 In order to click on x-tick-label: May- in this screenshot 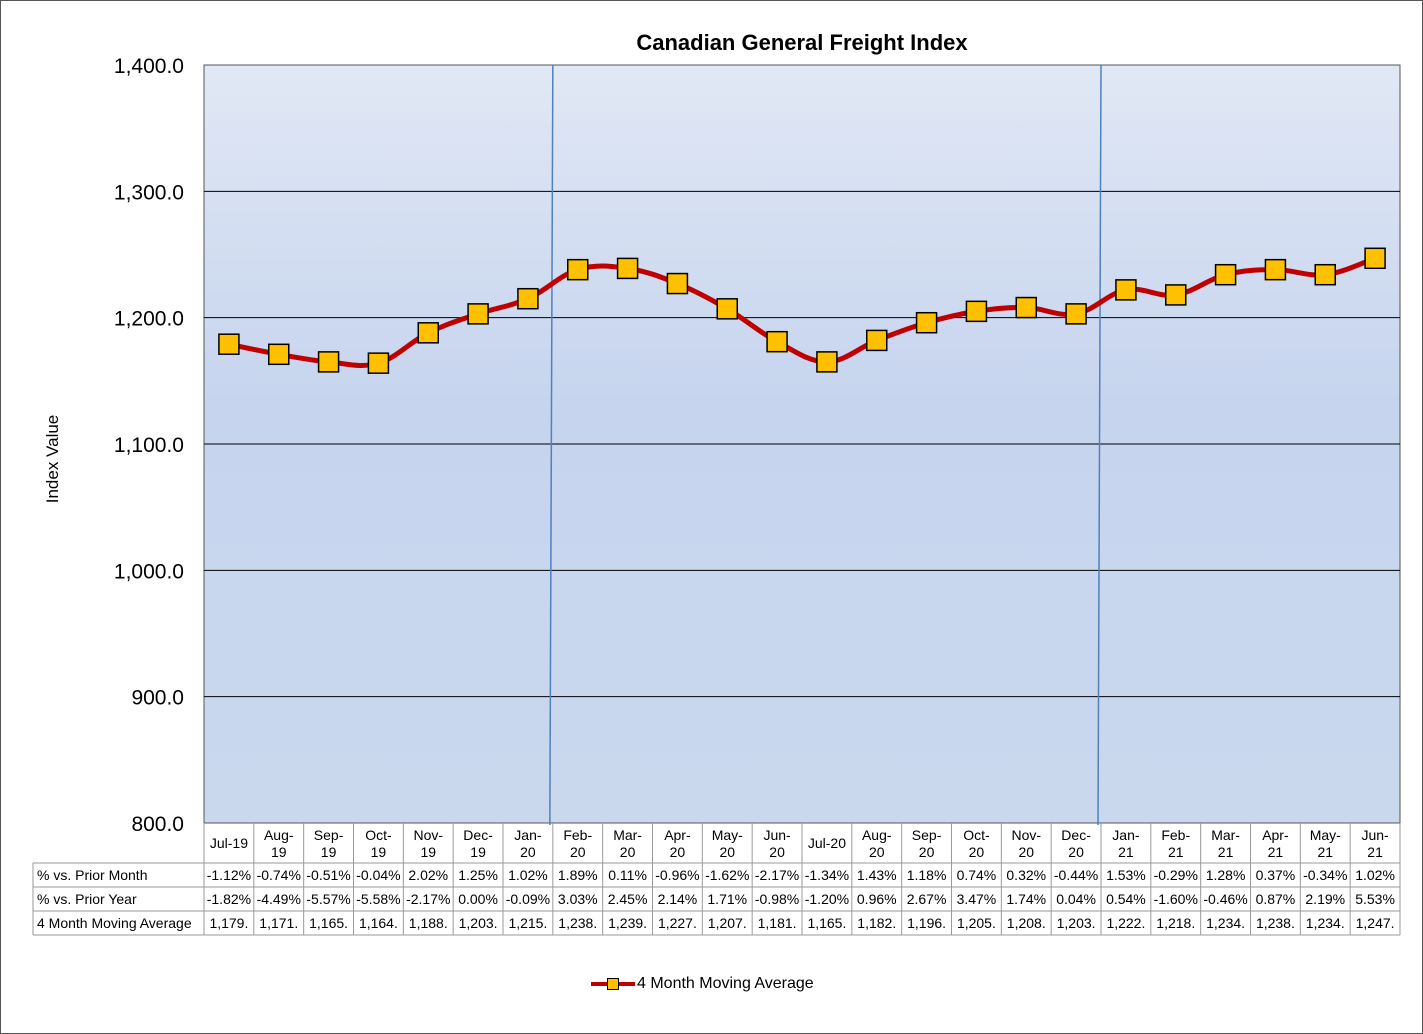, I will do `click(727, 835)`.